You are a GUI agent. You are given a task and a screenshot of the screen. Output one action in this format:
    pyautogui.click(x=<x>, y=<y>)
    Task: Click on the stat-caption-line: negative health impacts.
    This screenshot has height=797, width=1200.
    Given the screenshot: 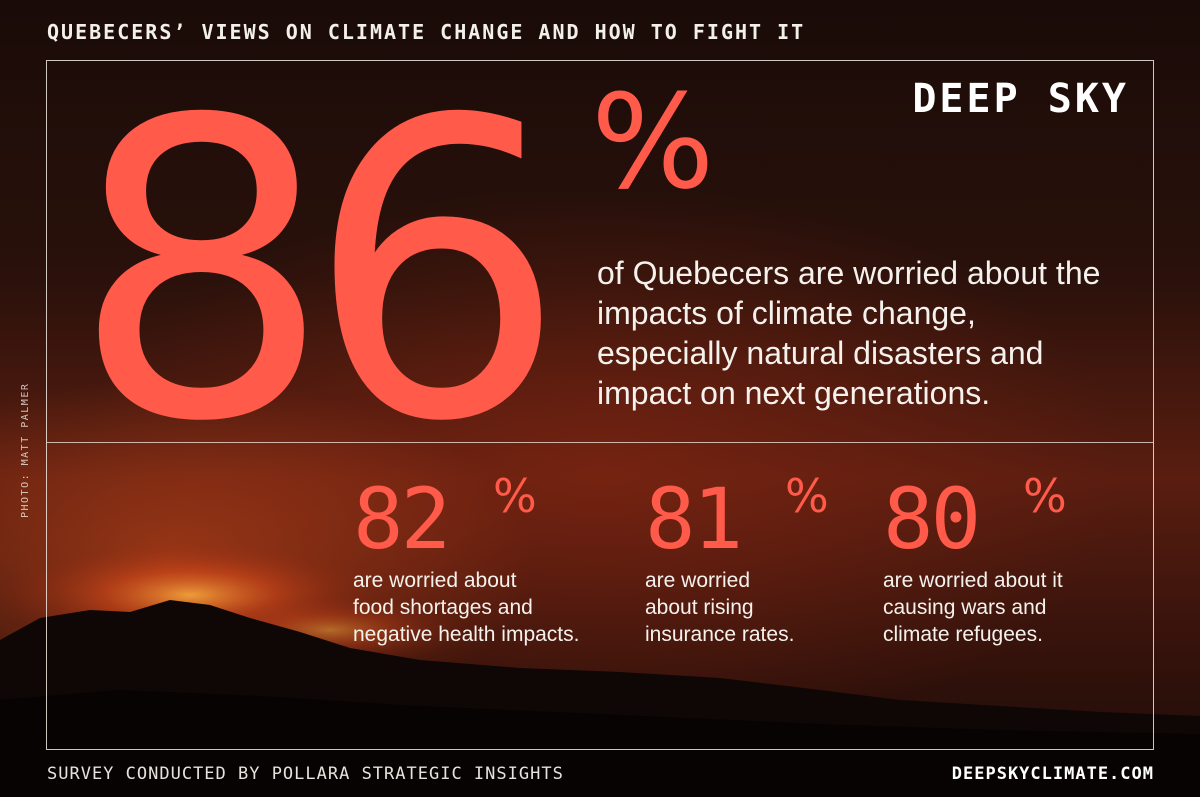 What is the action you would take?
    pyautogui.click(x=466, y=634)
    